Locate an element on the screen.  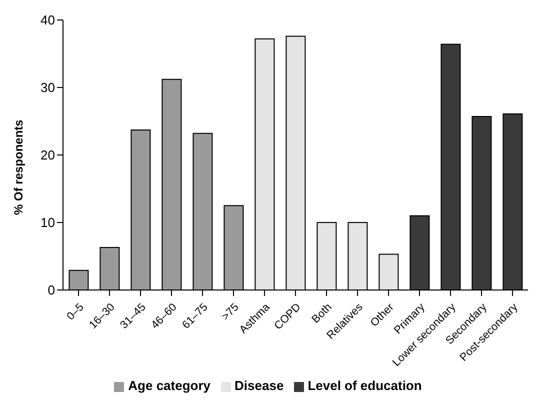
legend-label: Disease is located at coordinates (259, 385).